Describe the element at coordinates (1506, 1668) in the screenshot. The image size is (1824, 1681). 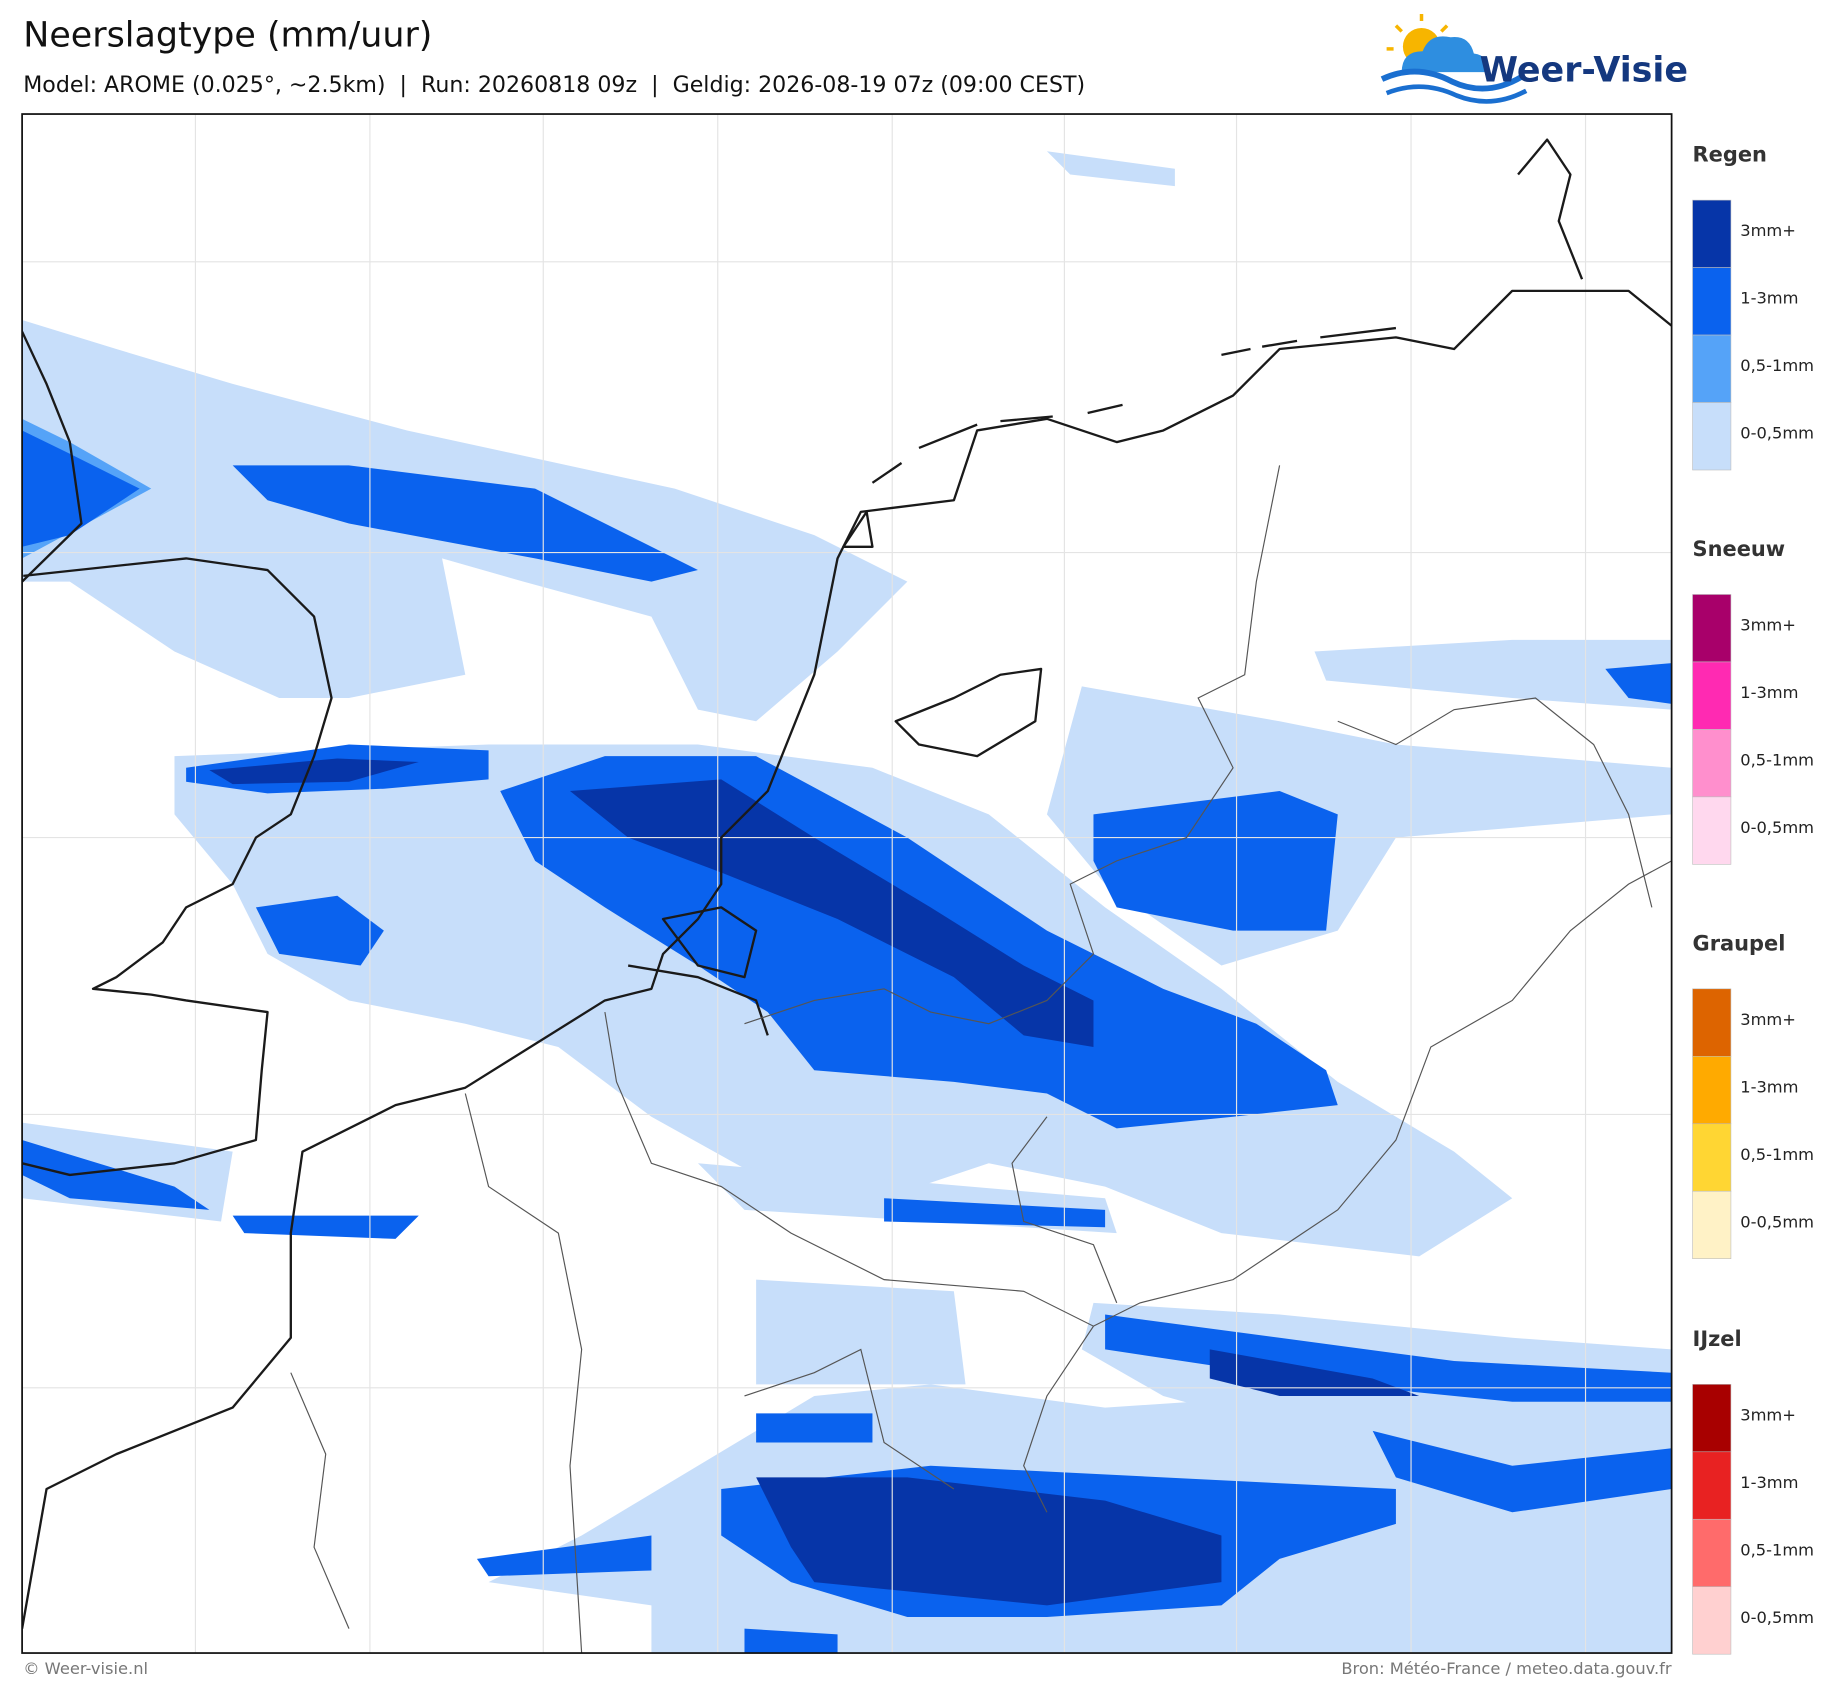
I see `footer-right: Bron: Météo-France / meteo.data.gouv.fr` at that location.